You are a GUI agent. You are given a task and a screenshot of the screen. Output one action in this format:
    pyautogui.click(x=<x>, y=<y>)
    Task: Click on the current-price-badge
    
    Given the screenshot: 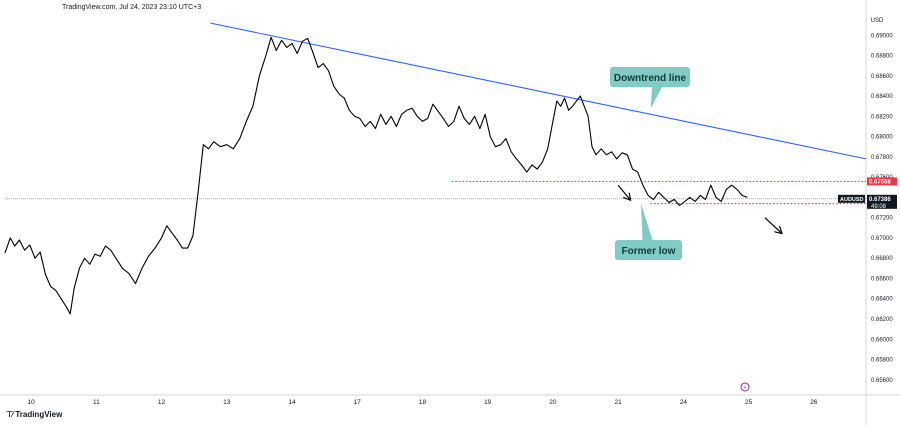 What is the action you would take?
    pyautogui.click(x=882, y=201)
    